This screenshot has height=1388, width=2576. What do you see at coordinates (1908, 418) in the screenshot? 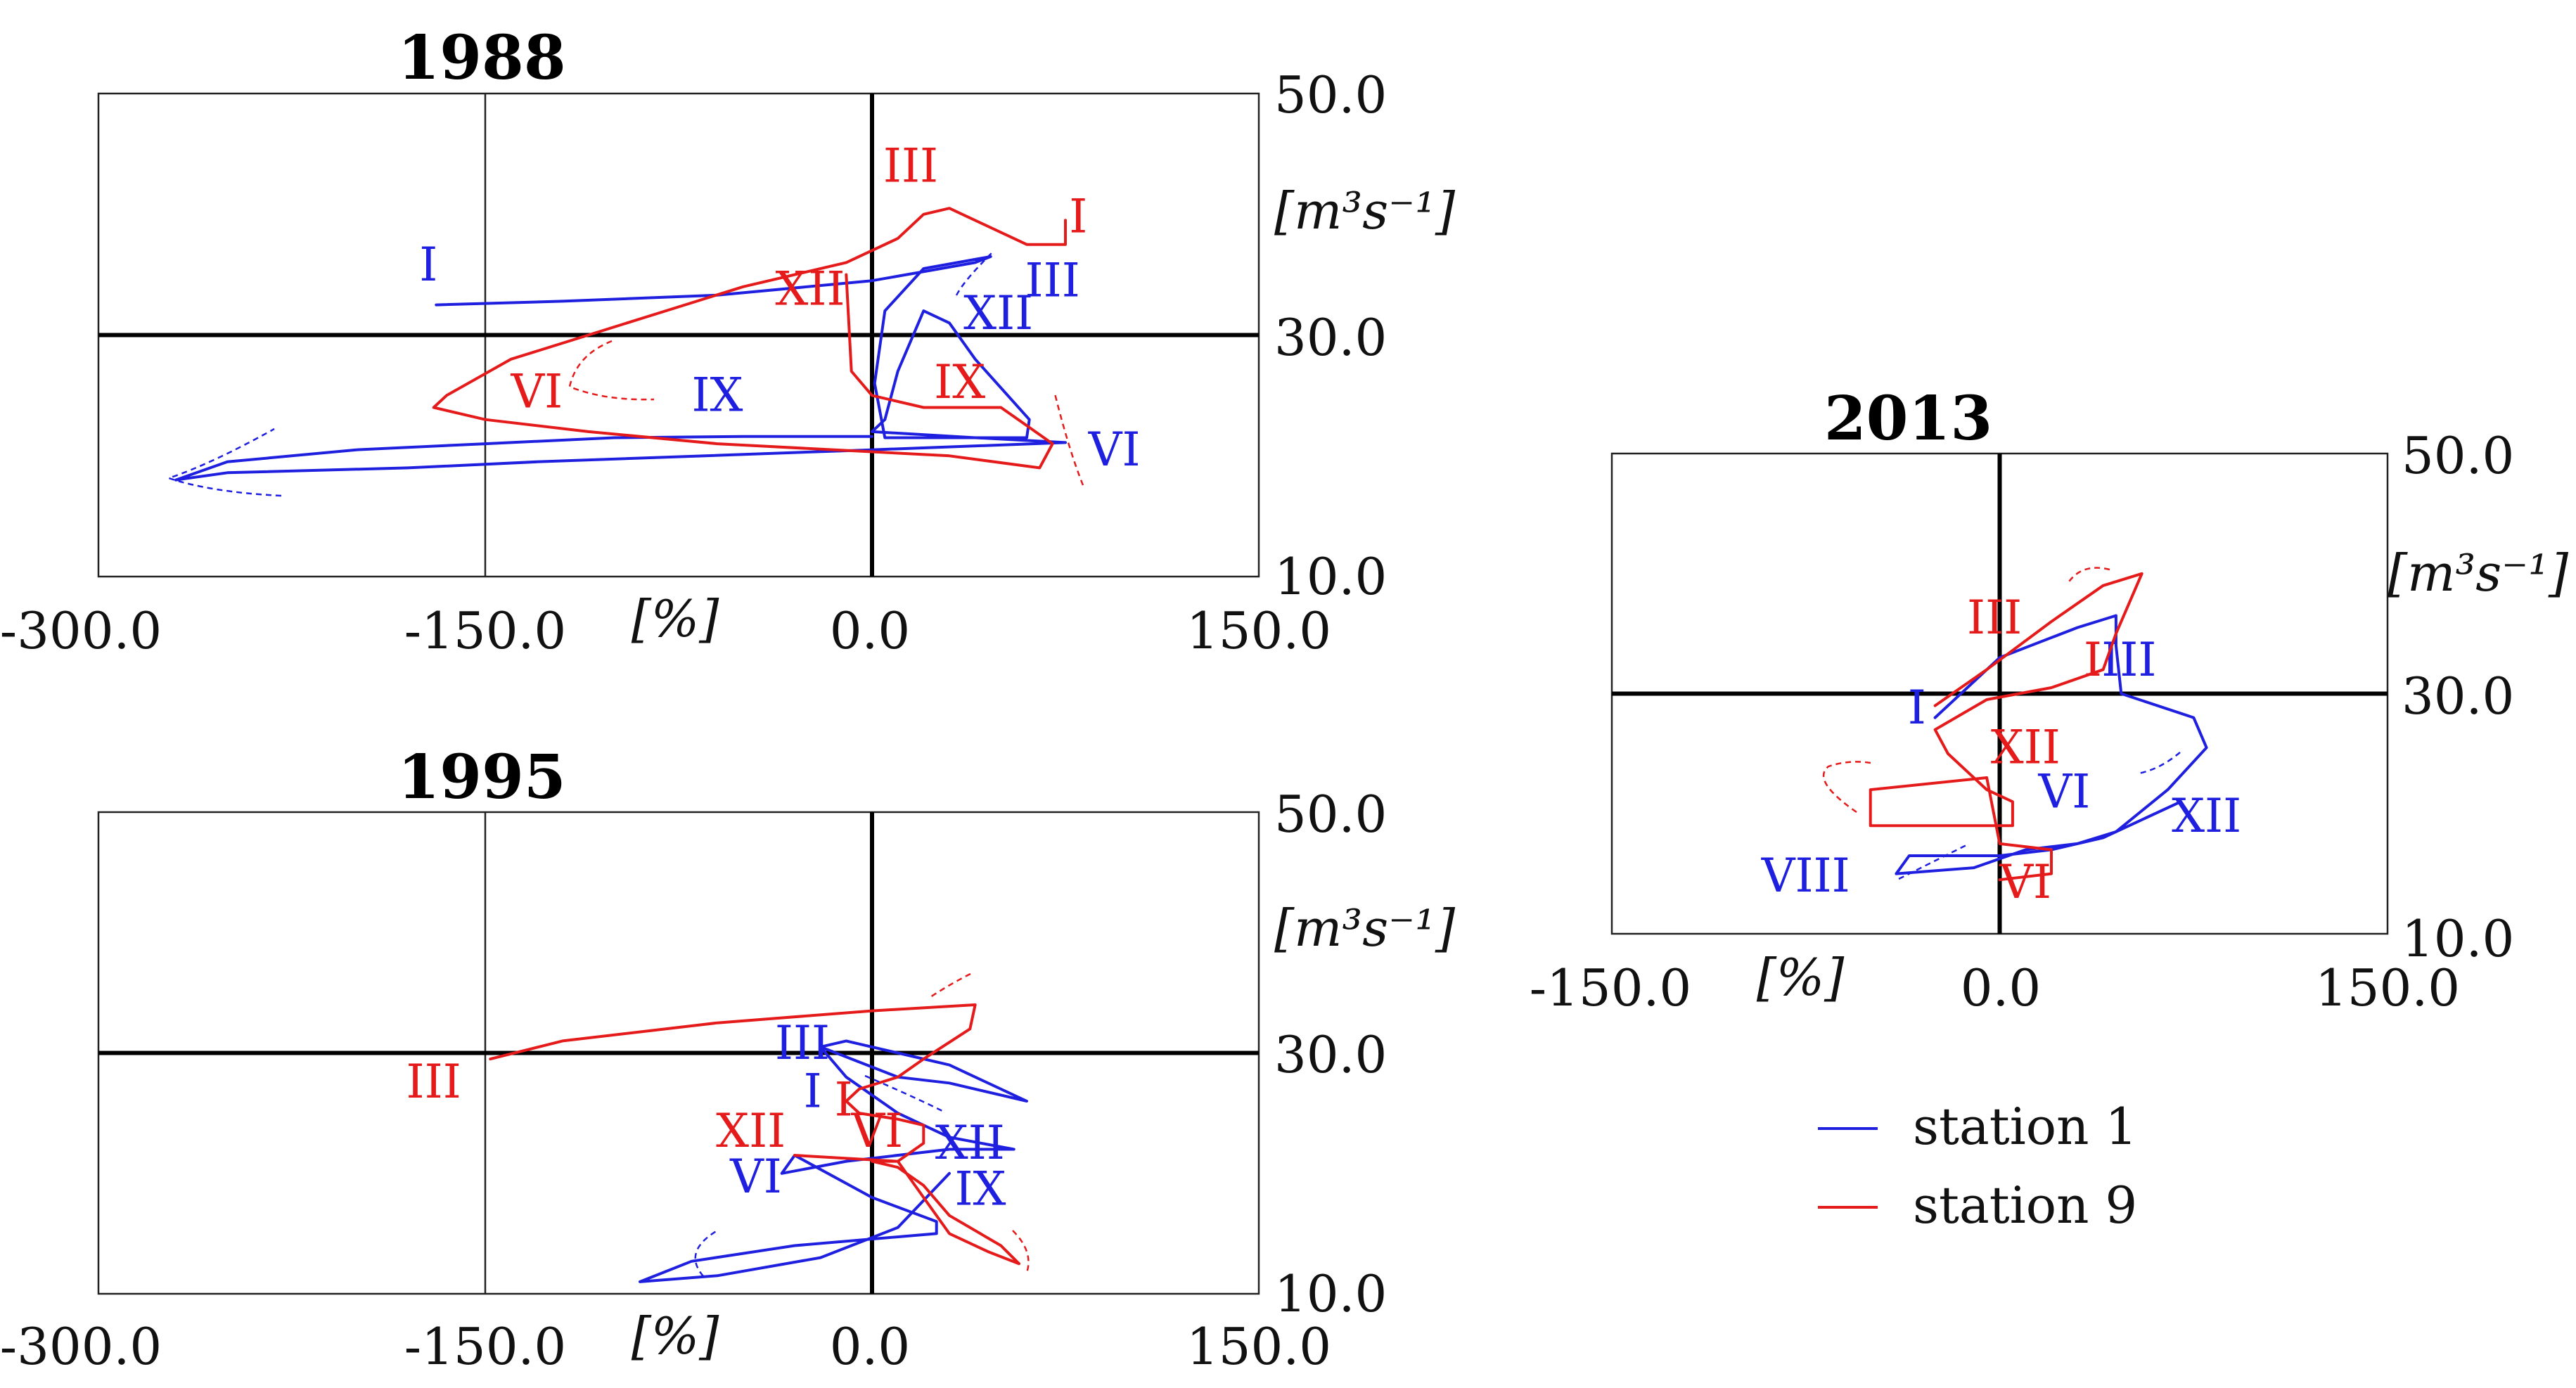
I see `chart-title: 2013` at bounding box center [1908, 418].